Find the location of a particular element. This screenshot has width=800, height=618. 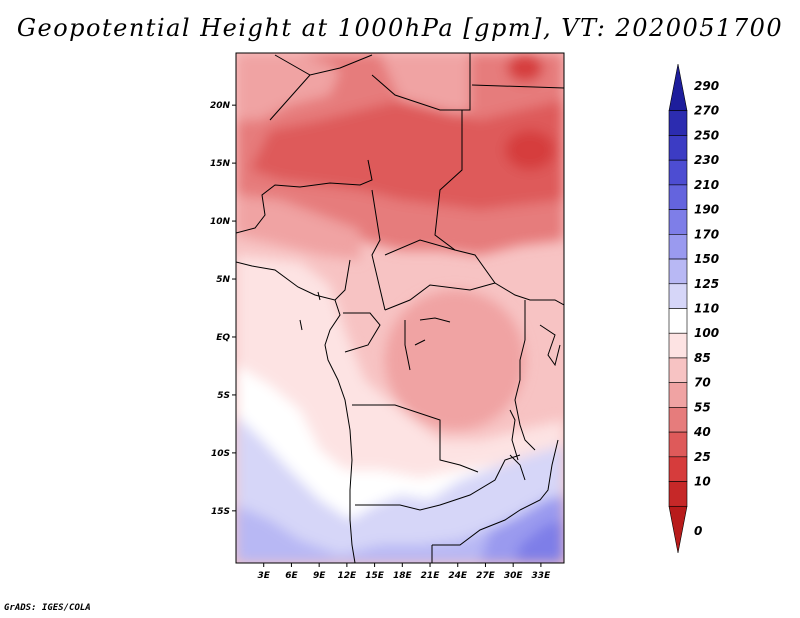

lon-tick-label: 27E is located at coordinates (486, 576).